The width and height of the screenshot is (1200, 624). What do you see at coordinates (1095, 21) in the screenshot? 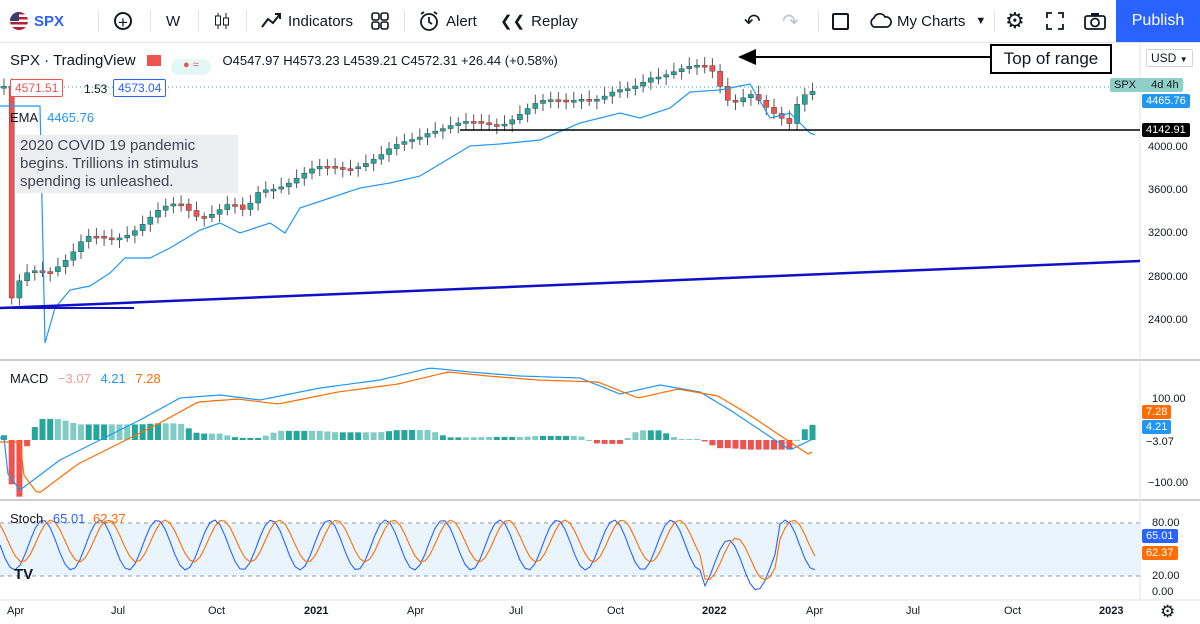
I see `snapshot-button` at bounding box center [1095, 21].